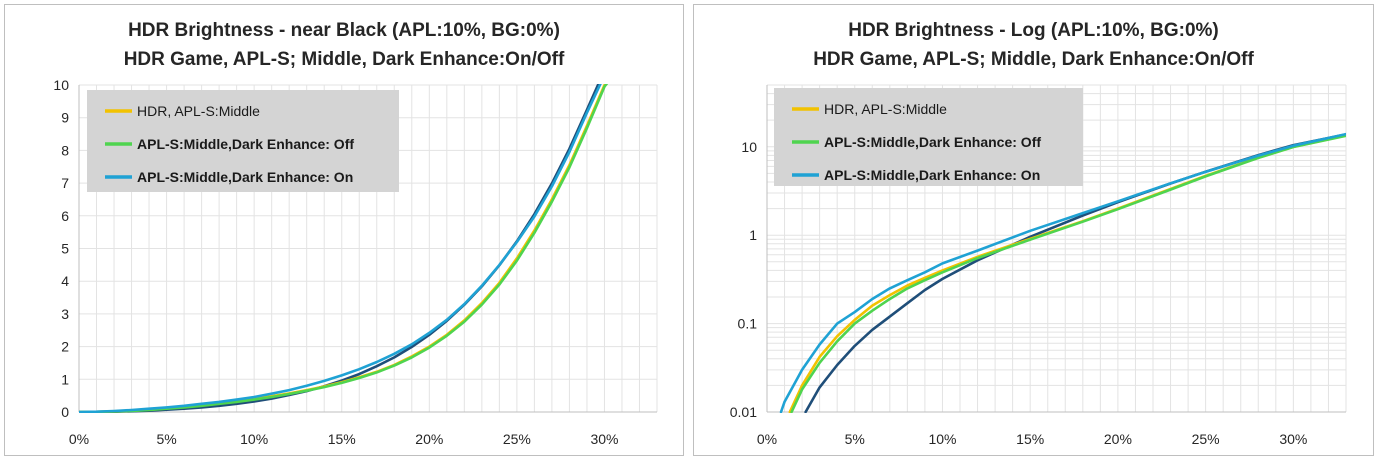 The height and width of the screenshot is (462, 1378). Describe the element at coordinates (748, 324) in the screenshot. I see `y-tick-label: 0.1` at that location.